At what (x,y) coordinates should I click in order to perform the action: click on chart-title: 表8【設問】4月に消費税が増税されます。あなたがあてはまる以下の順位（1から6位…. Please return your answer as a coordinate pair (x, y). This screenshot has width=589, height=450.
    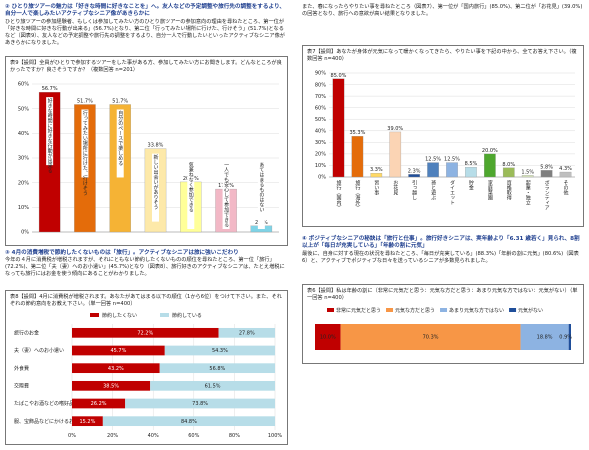
    Looking at the image, I should click on (146, 300).